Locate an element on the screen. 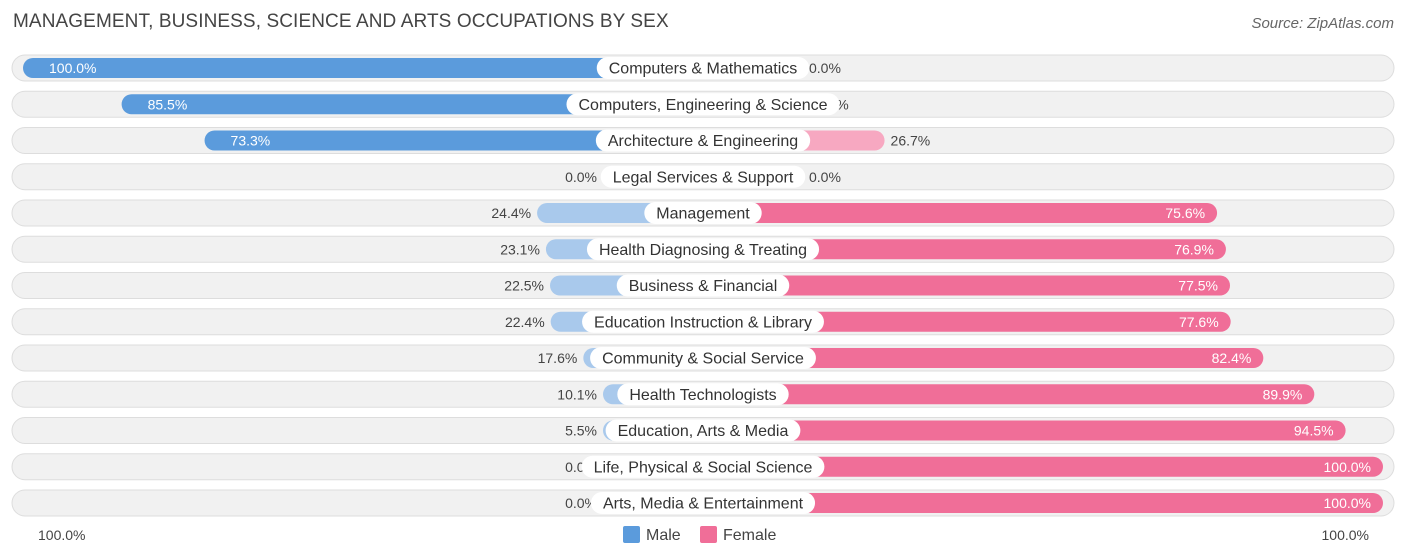 The width and height of the screenshot is (1406, 559). category-label: Legal Services & Support is located at coordinates (703, 177).